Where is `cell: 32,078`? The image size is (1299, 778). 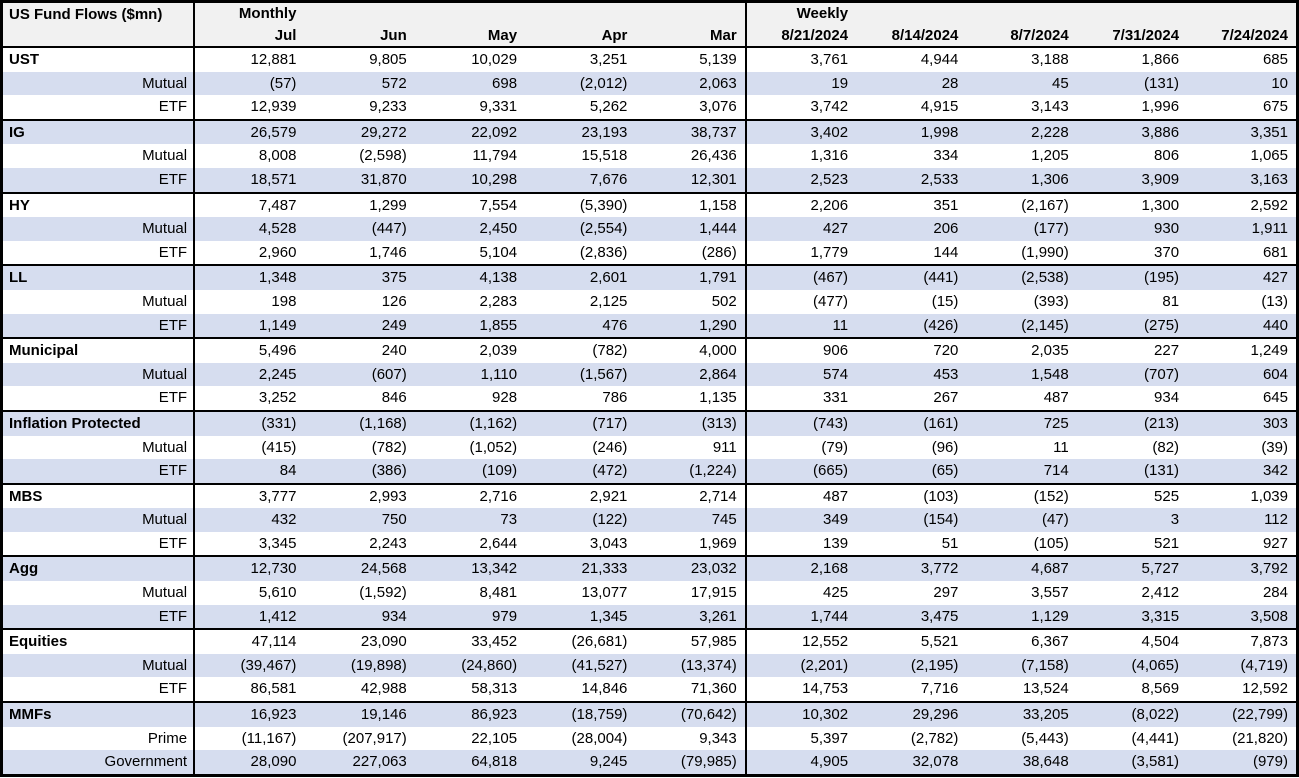
cell: 32,078 is located at coordinates (935, 762).